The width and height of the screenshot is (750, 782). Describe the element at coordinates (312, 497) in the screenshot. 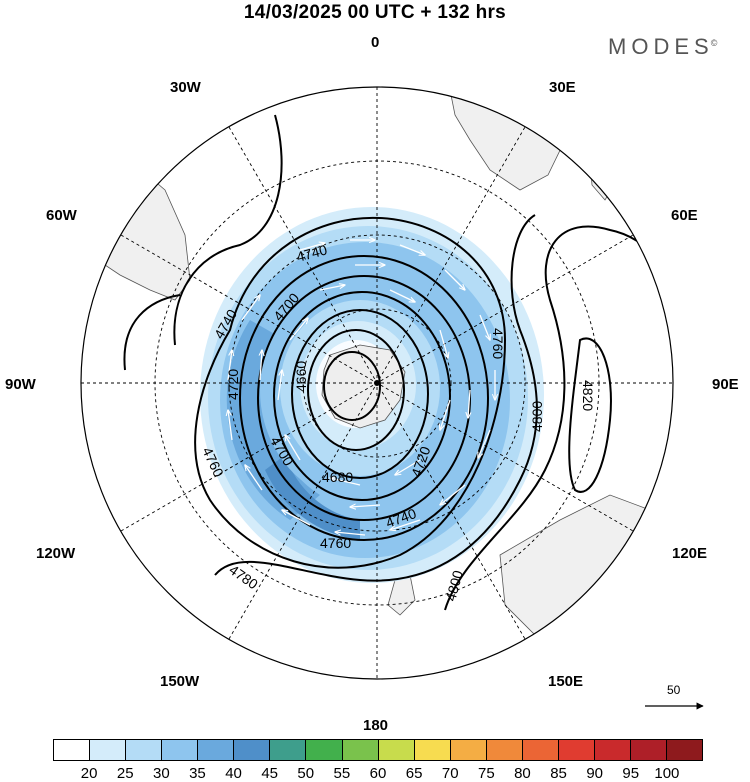

I see `shade-40-arc` at that location.